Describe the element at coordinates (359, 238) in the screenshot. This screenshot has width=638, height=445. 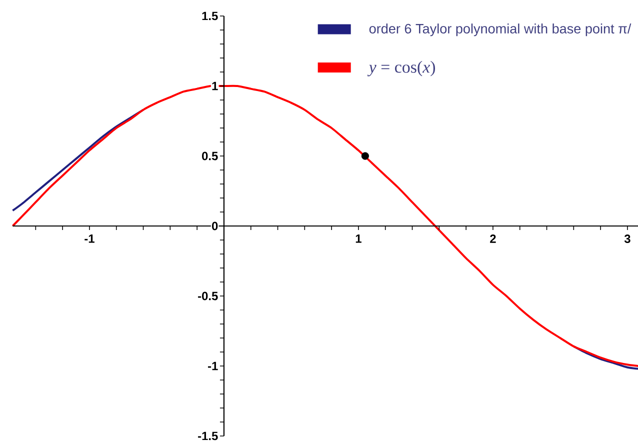
I see `x-tick-label: 1` at that location.